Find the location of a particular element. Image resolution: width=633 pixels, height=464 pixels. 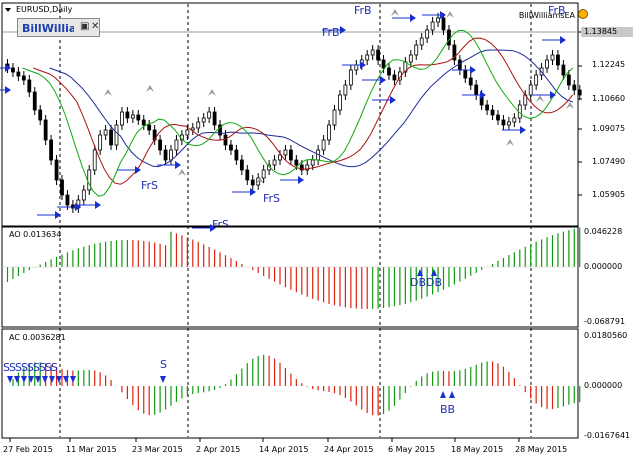

ac-label: AC 0.0036281 is located at coordinates (37, 337).